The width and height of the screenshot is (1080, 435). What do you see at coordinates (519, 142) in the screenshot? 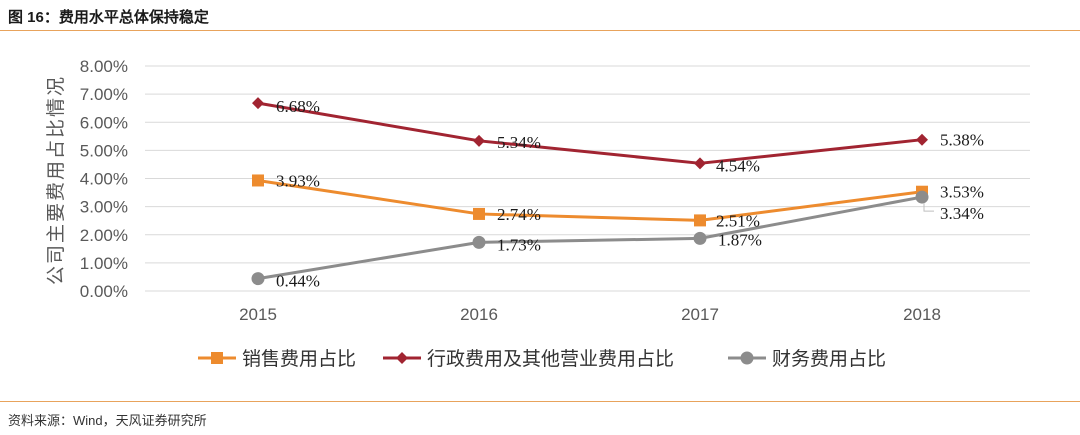
I see `data-label: 5.34%` at bounding box center [519, 142].